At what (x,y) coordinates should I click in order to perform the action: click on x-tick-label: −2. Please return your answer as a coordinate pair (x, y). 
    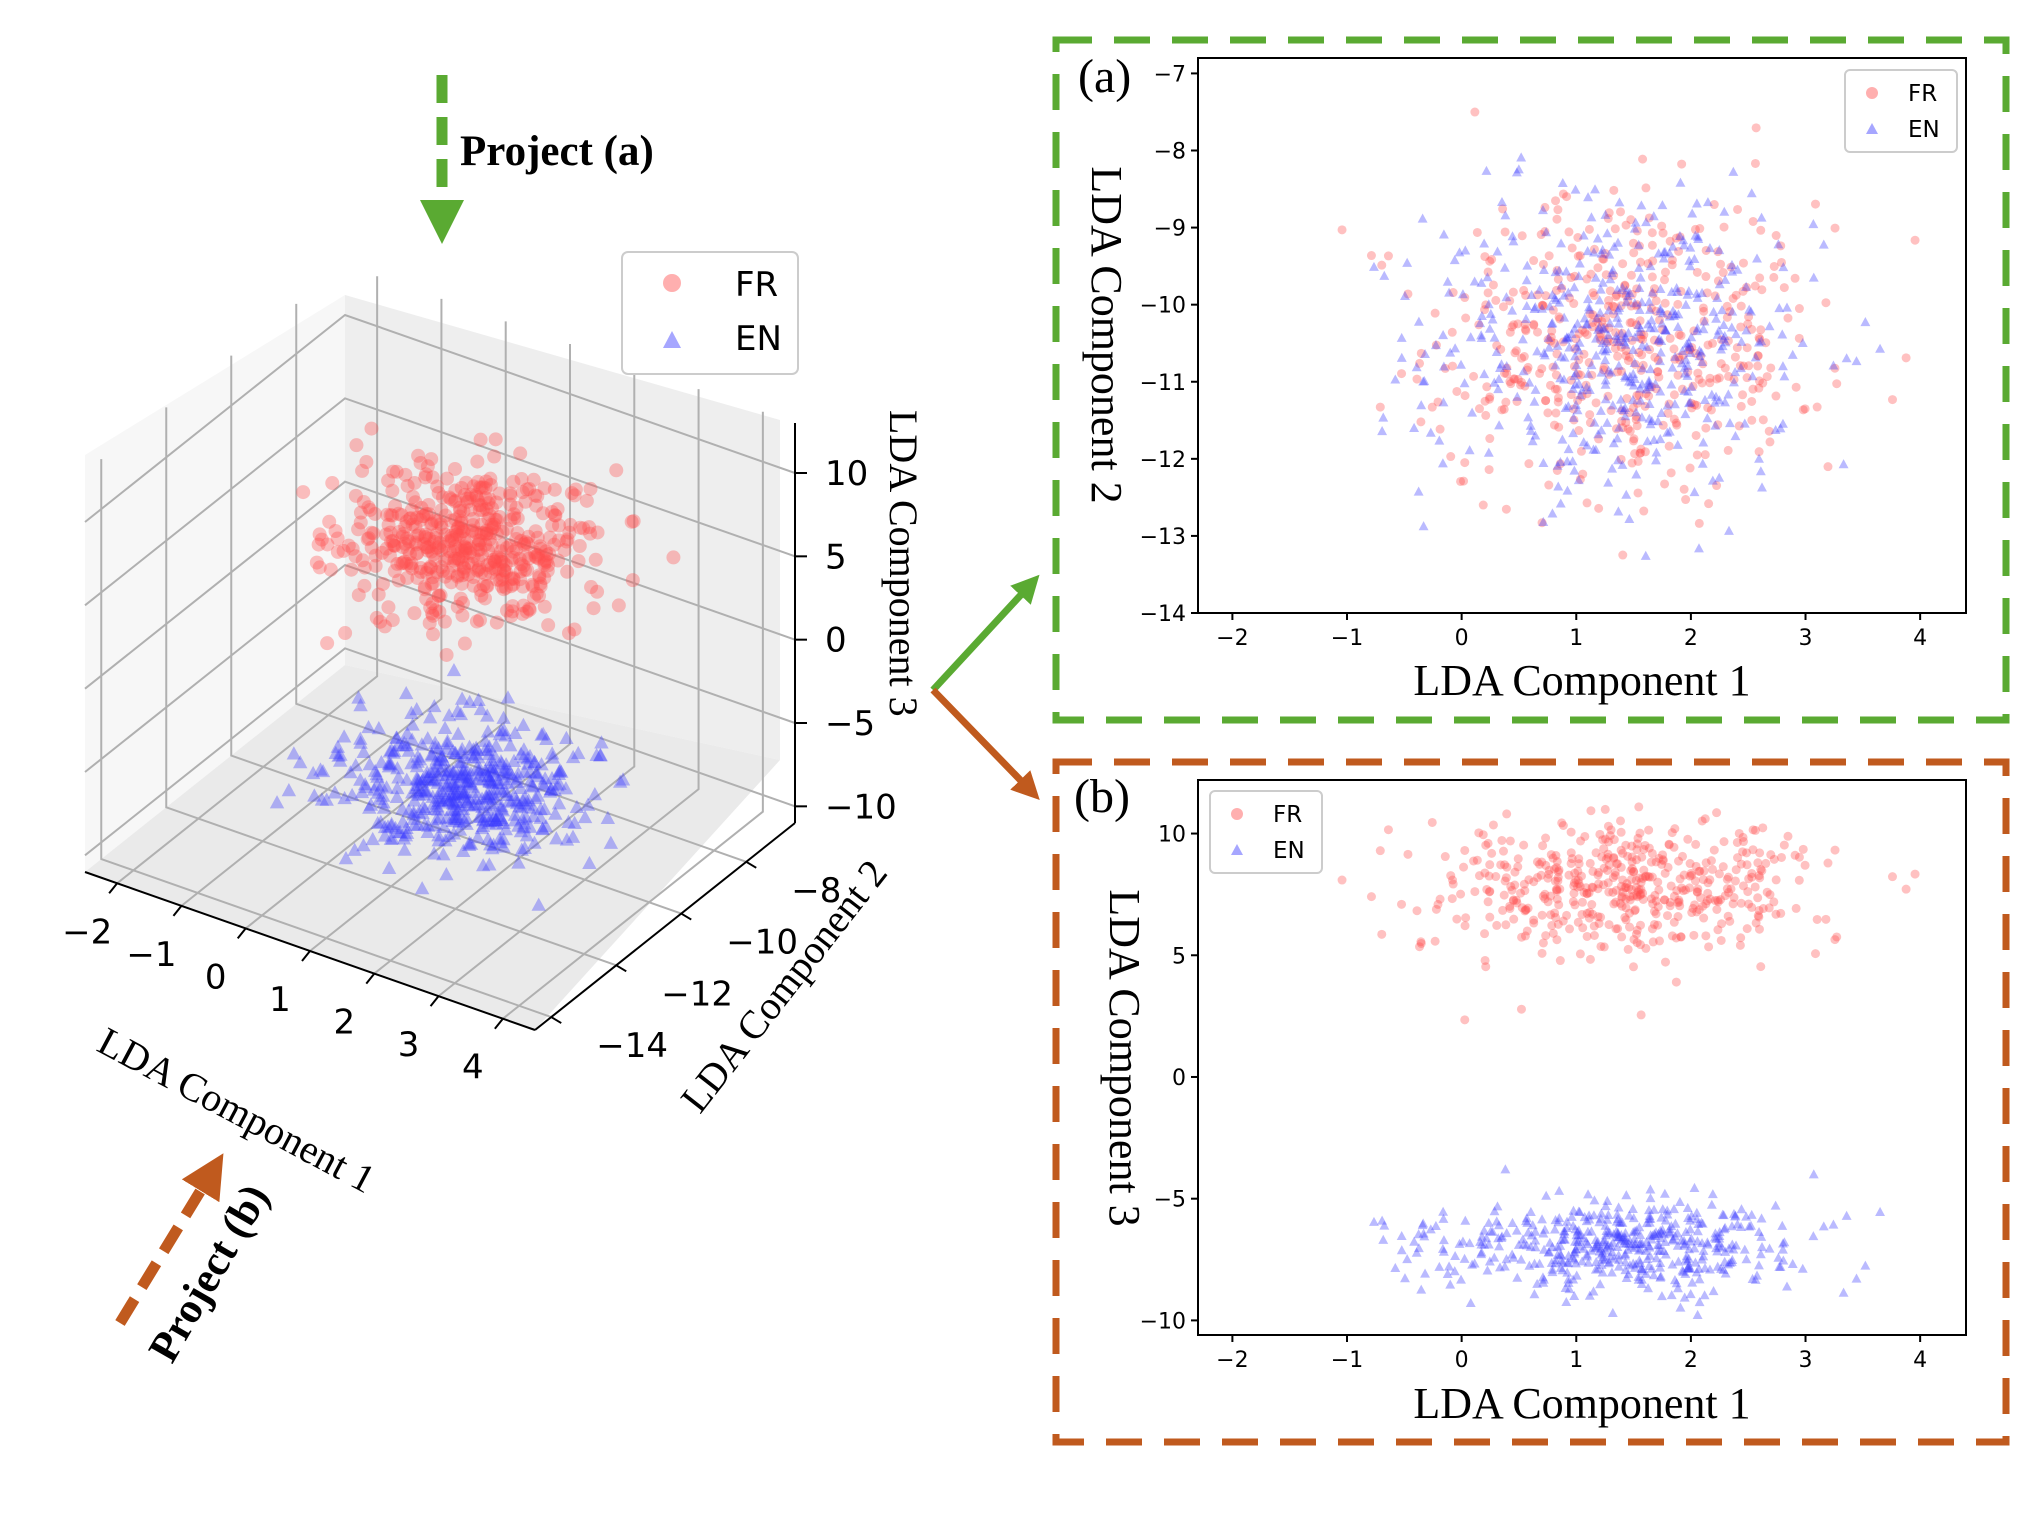
    Looking at the image, I should click on (1232, 1360).